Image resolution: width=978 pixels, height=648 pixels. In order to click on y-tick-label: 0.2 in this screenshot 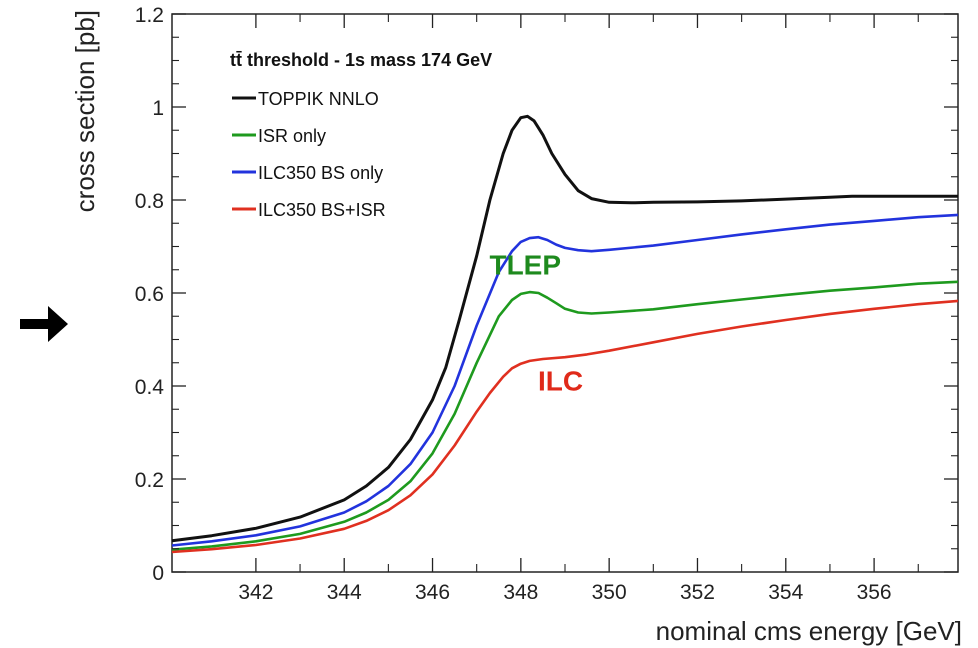, I will do `click(149, 480)`.